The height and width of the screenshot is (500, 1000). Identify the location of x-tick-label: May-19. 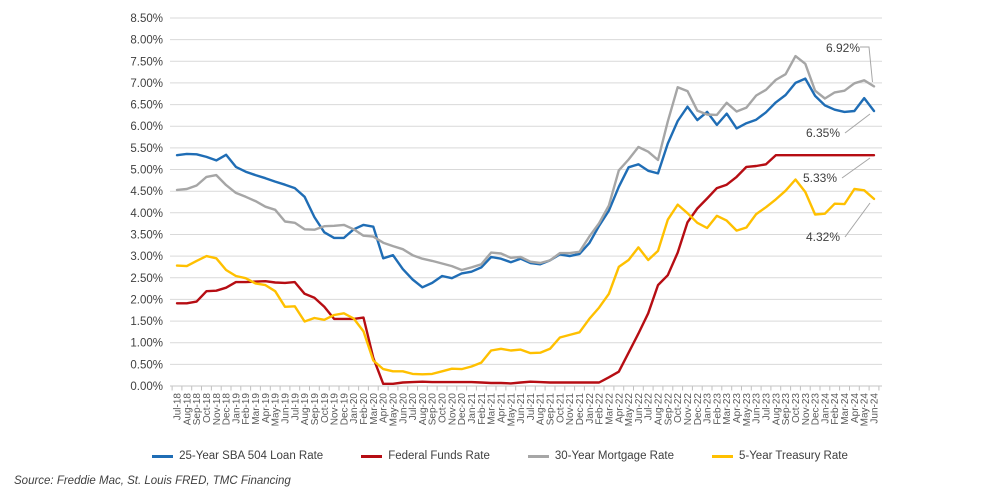
(276, 410).